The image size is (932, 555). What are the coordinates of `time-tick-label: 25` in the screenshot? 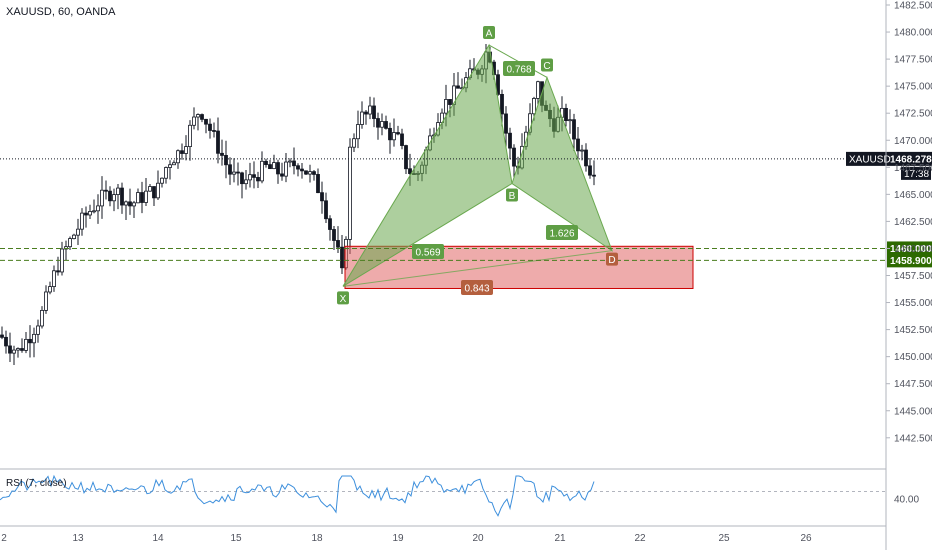 It's located at (724, 538).